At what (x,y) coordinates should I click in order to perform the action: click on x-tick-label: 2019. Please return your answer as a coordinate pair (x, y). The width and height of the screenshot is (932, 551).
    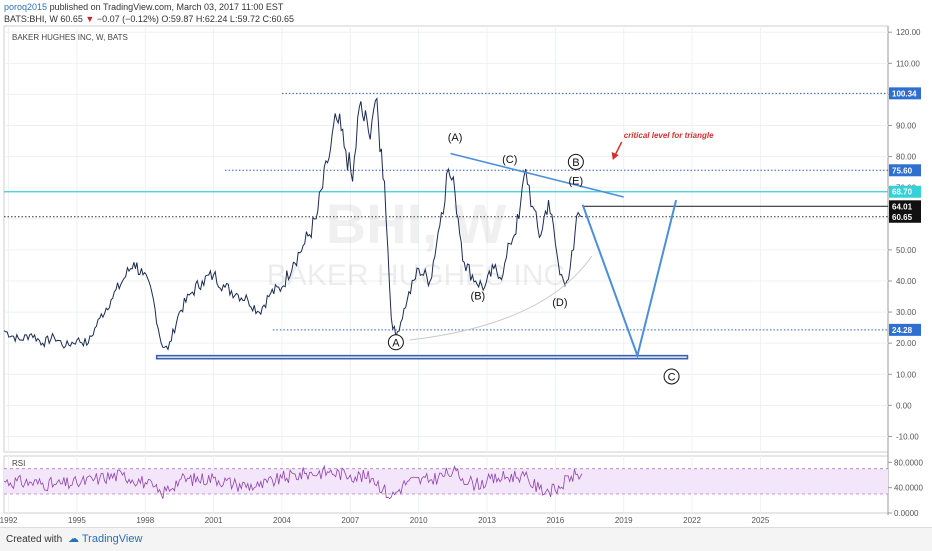
    Looking at the image, I should click on (624, 520).